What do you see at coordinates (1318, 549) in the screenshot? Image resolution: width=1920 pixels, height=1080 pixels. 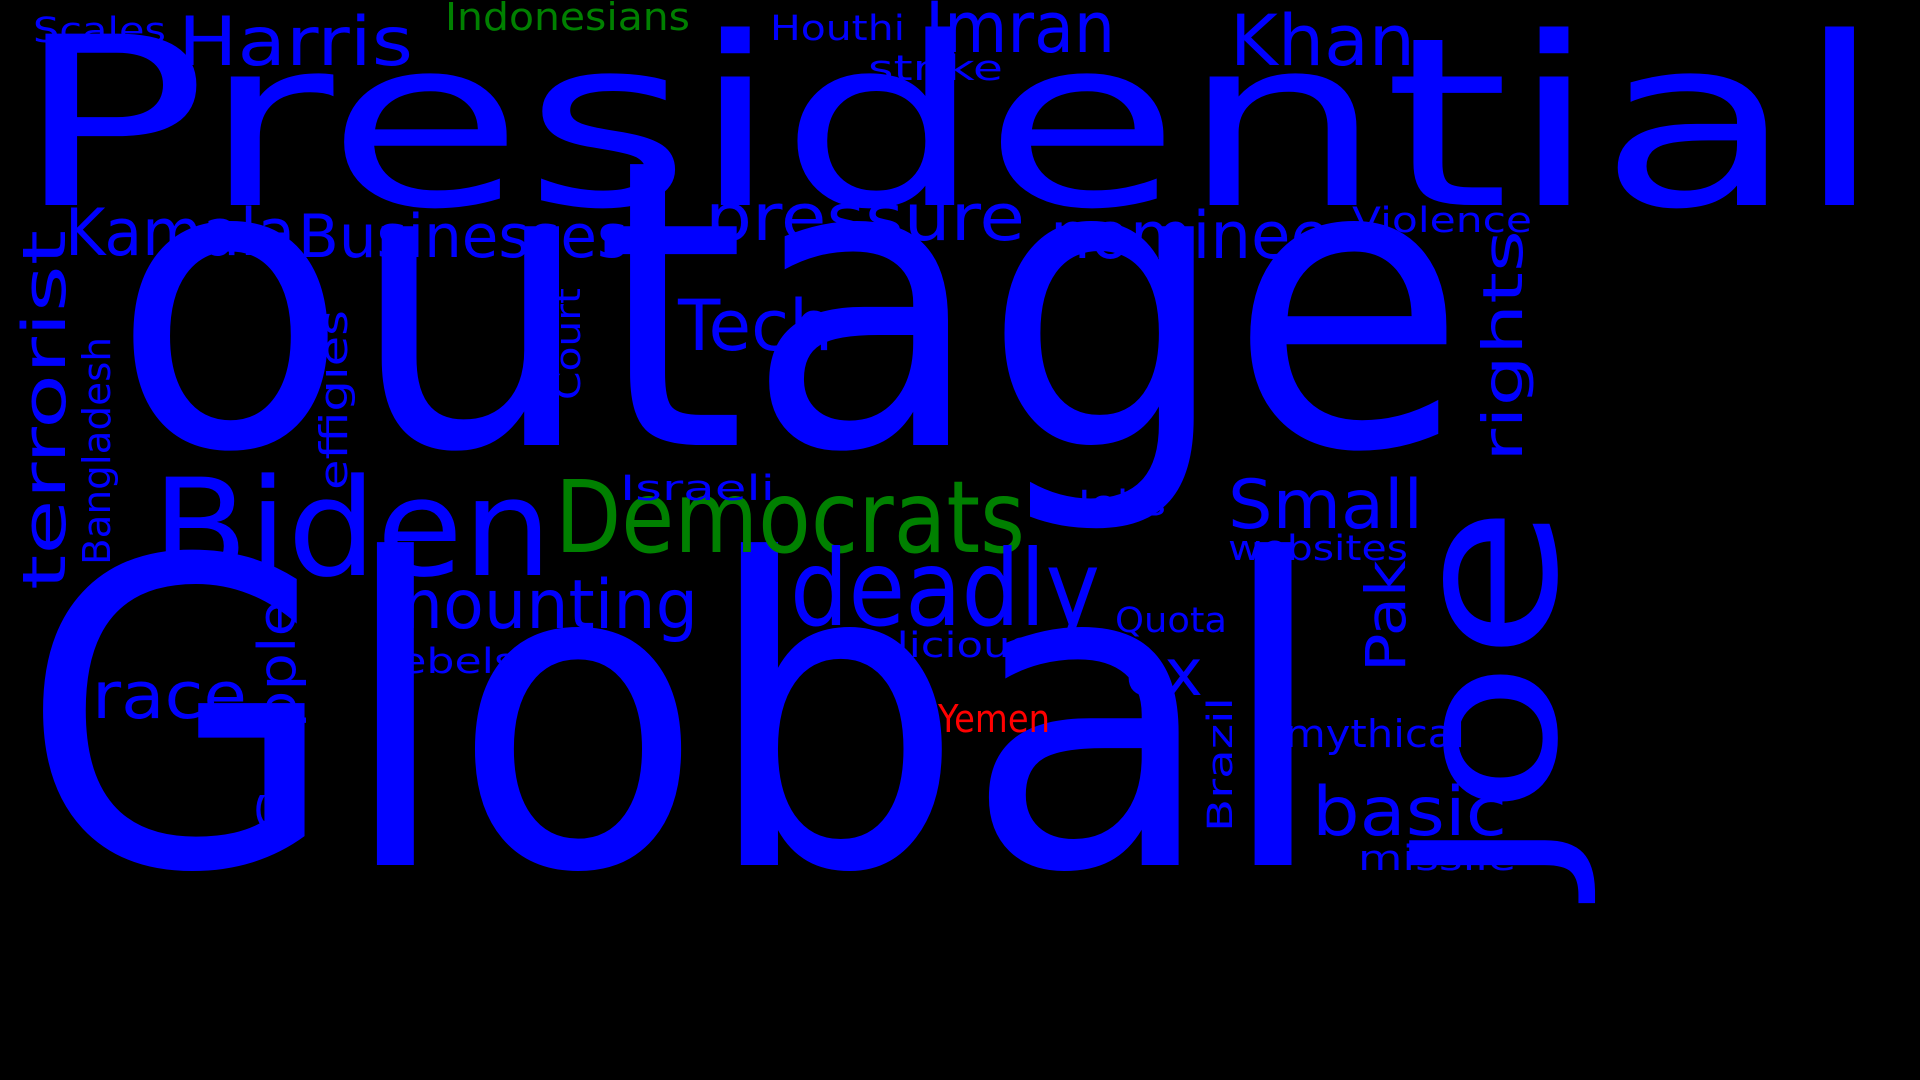 I see `word-websites: websites` at bounding box center [1318, 549].